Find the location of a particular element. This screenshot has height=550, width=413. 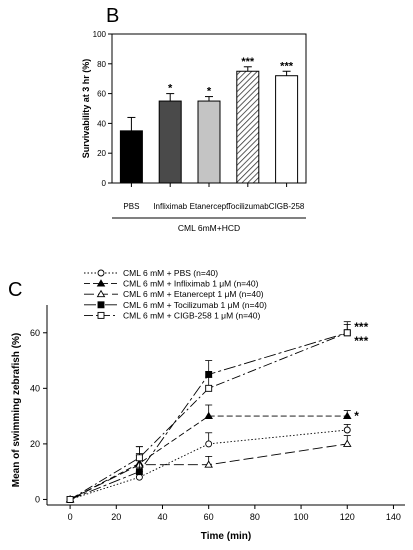

panel-b-y-tick-label: 100 is located at coordinates (100, 34).